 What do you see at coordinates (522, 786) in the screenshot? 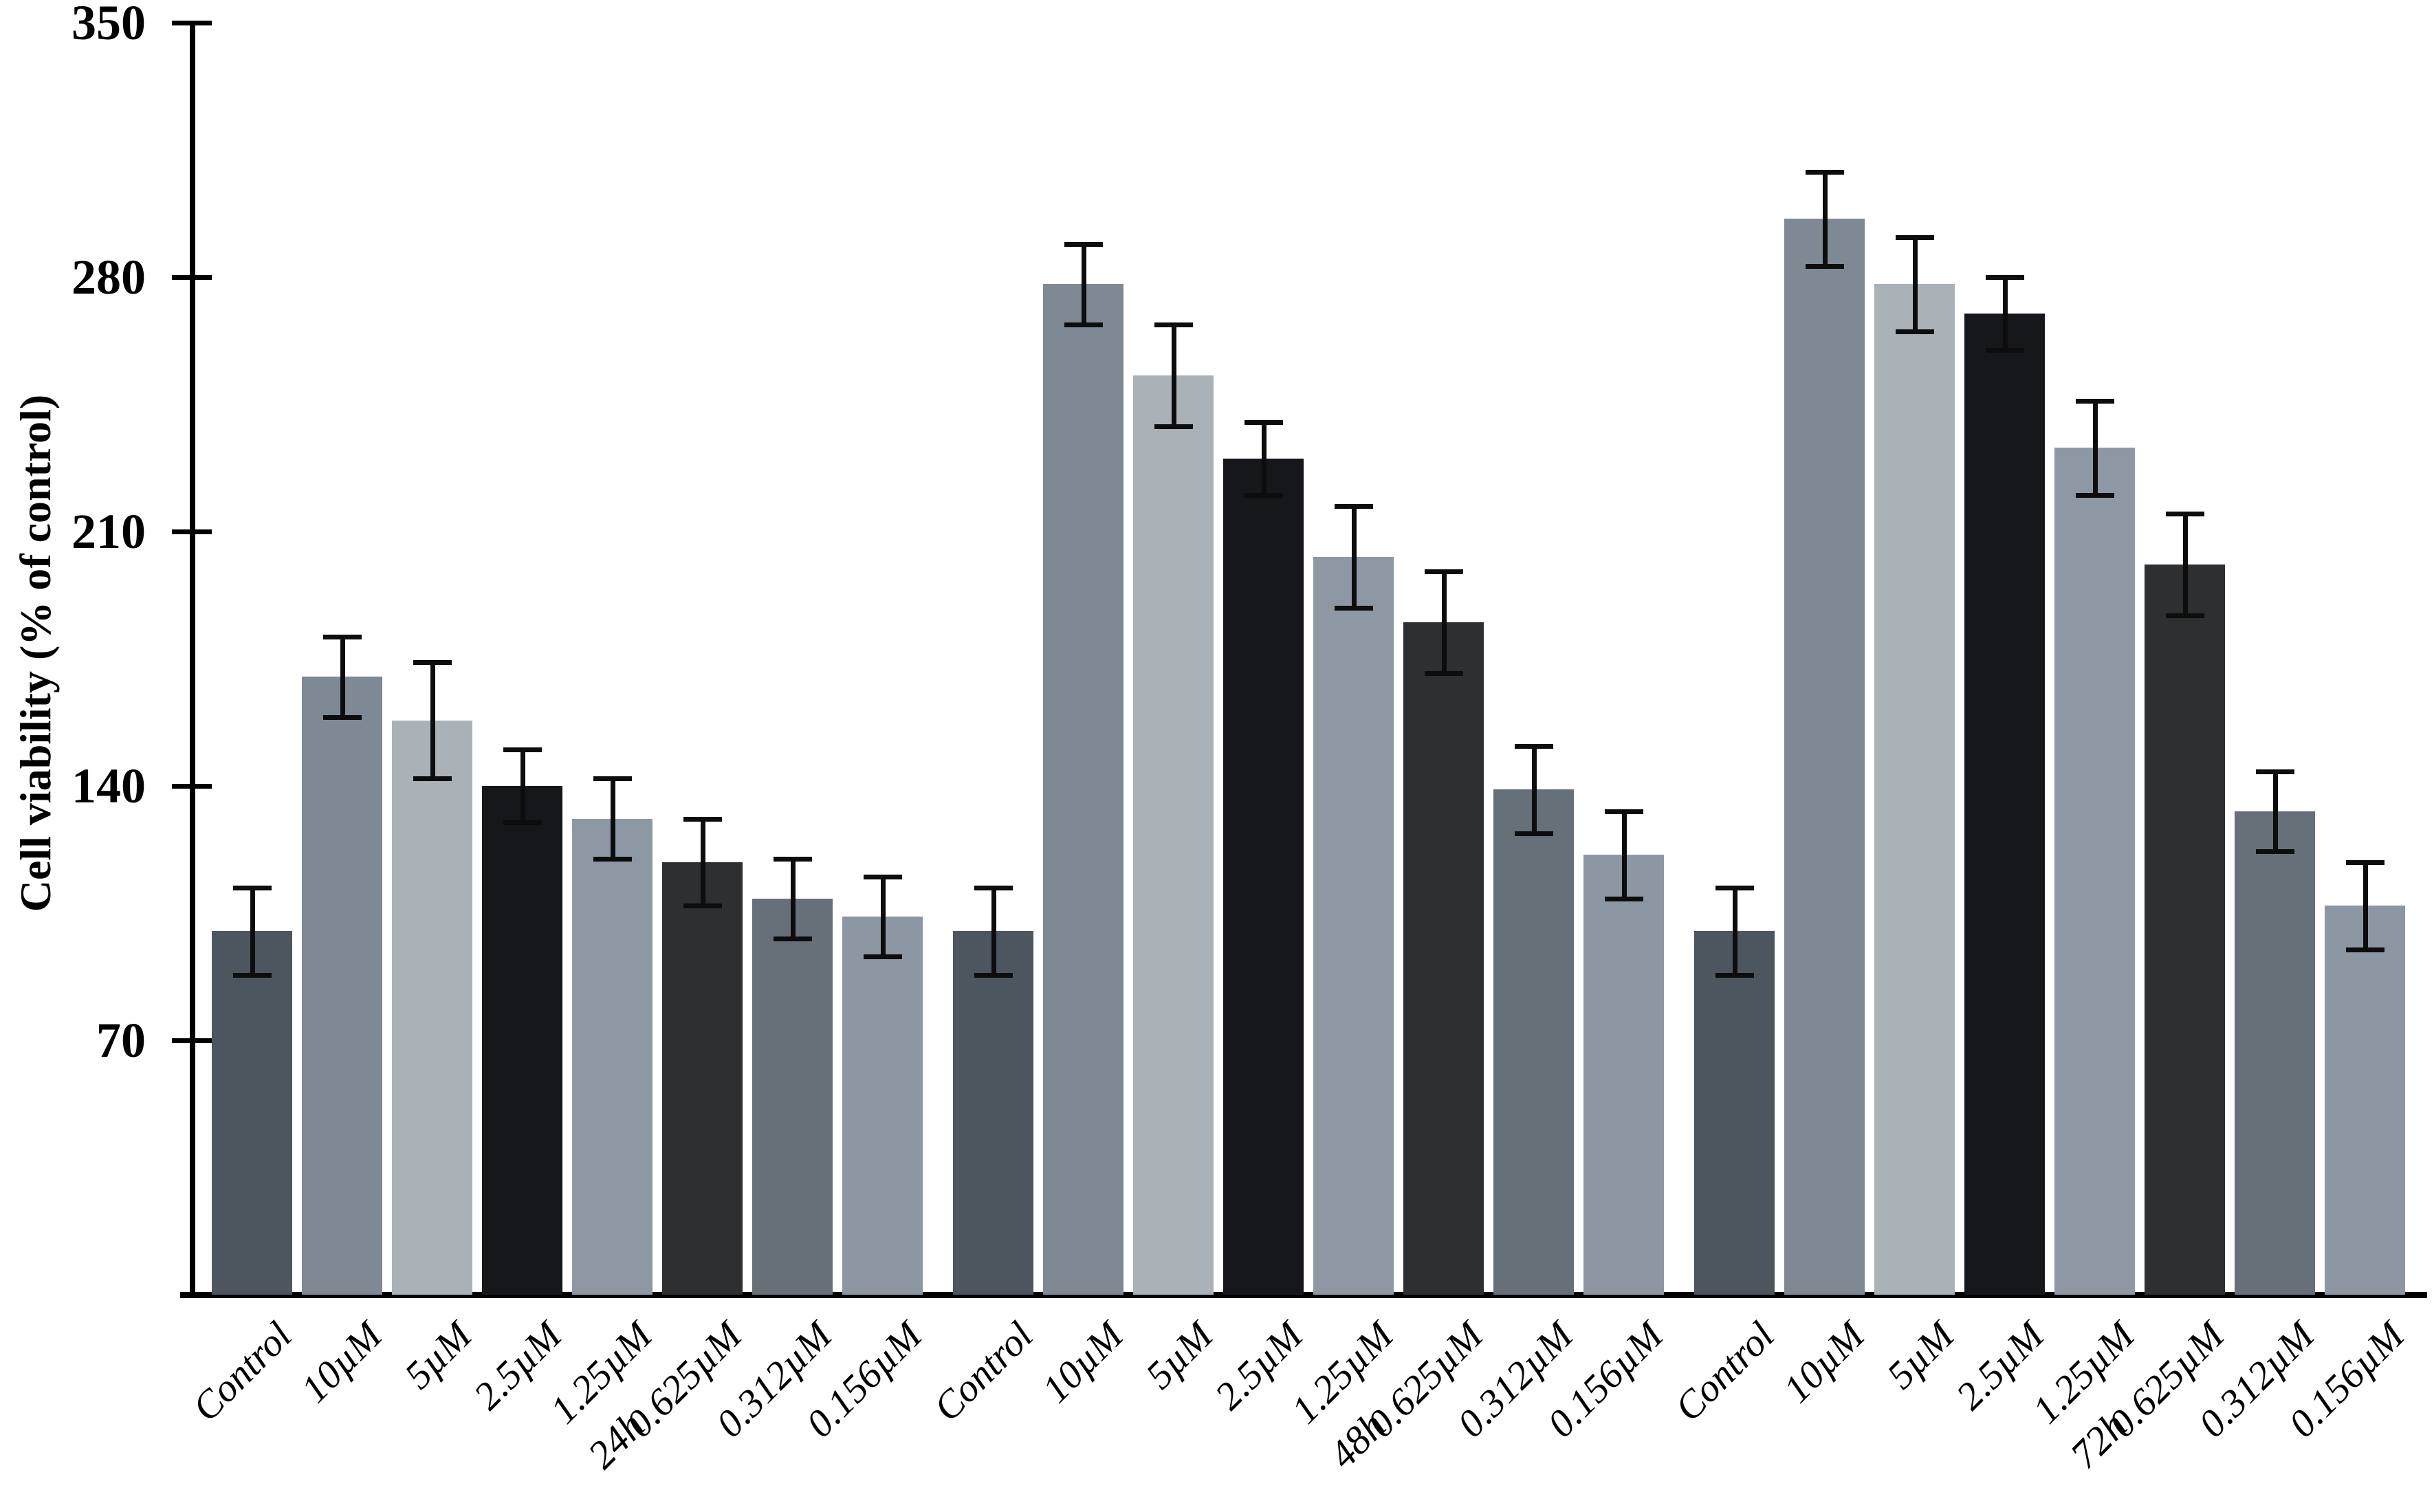
I see `error-bar-24h-2-5-m` at bounding box center [522, 786].